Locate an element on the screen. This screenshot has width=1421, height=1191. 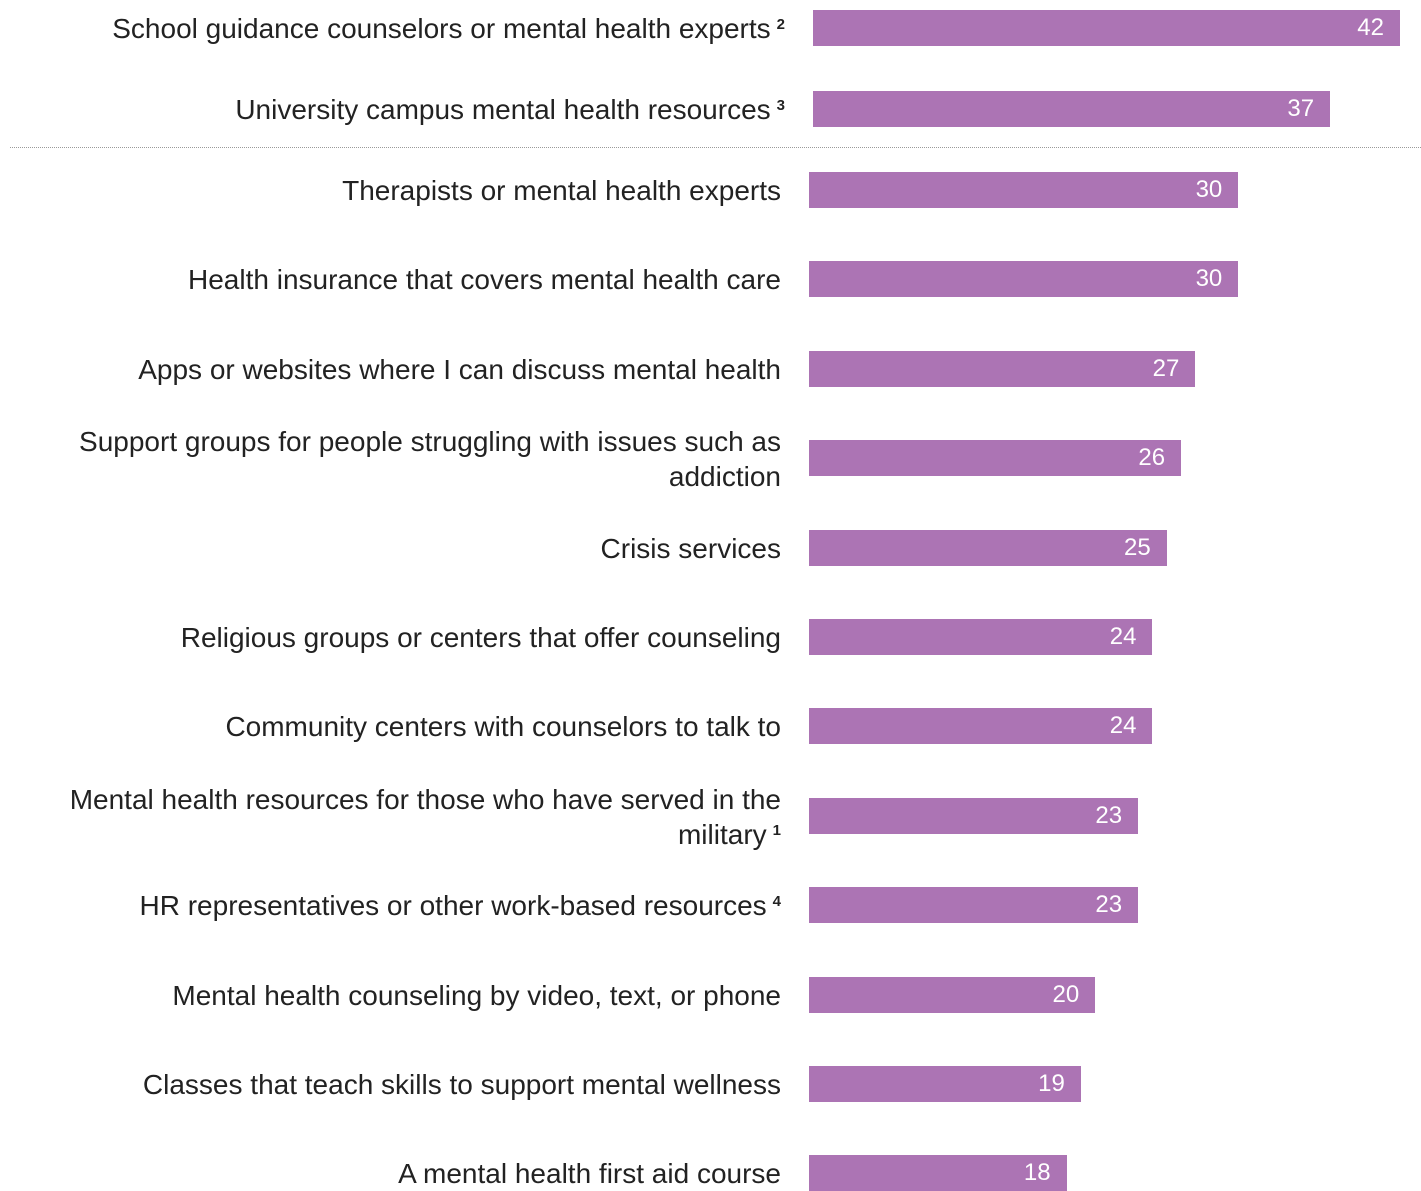
bar-value-label: 20 is located at coordinates (1066, 994).